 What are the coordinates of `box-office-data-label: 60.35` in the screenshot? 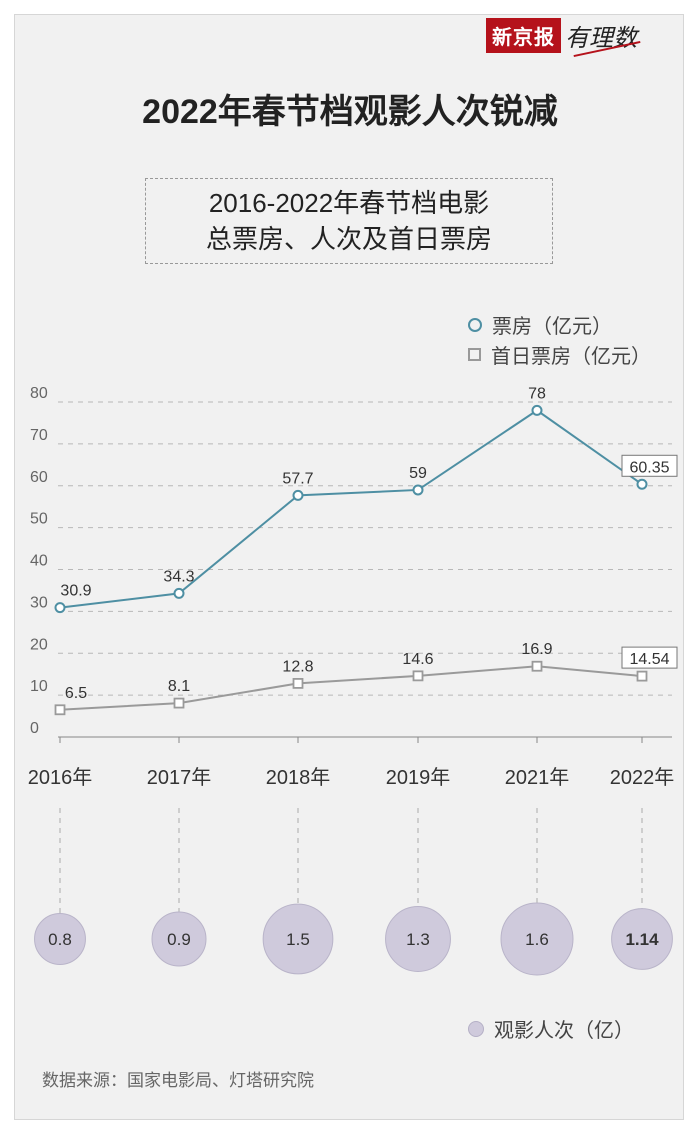 It's located at (649, 467).